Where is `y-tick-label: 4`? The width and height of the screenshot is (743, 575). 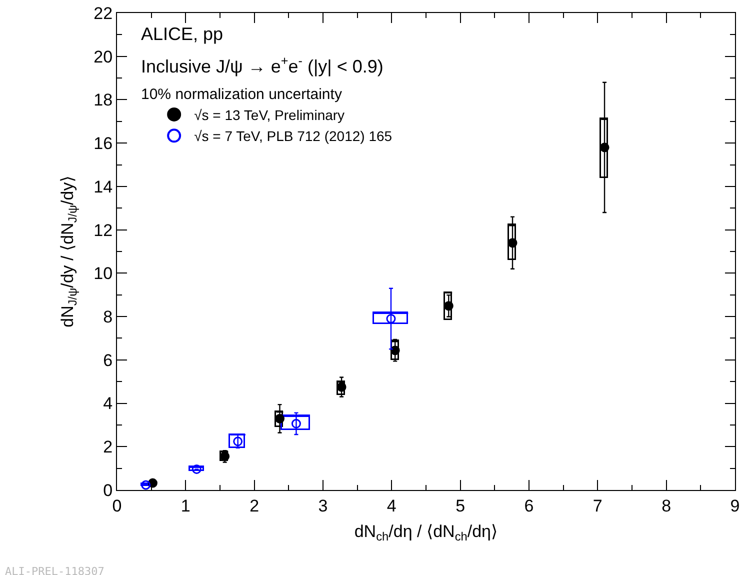
y-tick-label: 4 is located at coordinates (108, 404).